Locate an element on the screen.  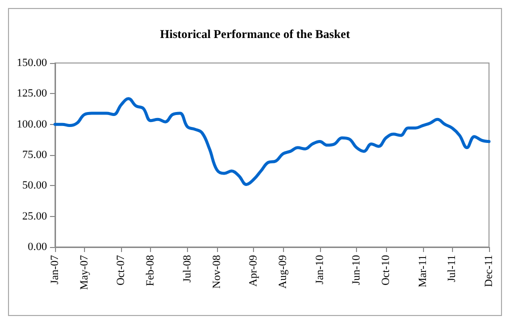
x-tick-label: Jul-08 is located at coordinates (187, 268).